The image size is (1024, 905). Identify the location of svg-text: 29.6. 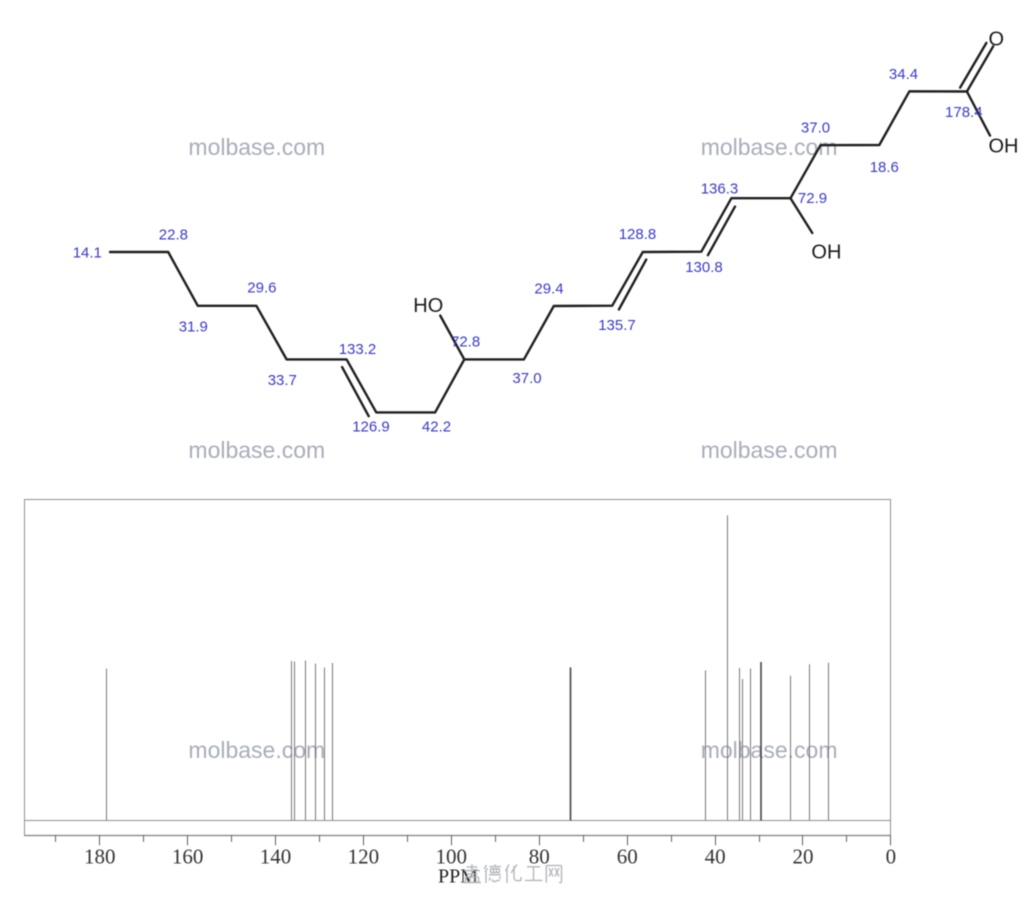
(261, 288).